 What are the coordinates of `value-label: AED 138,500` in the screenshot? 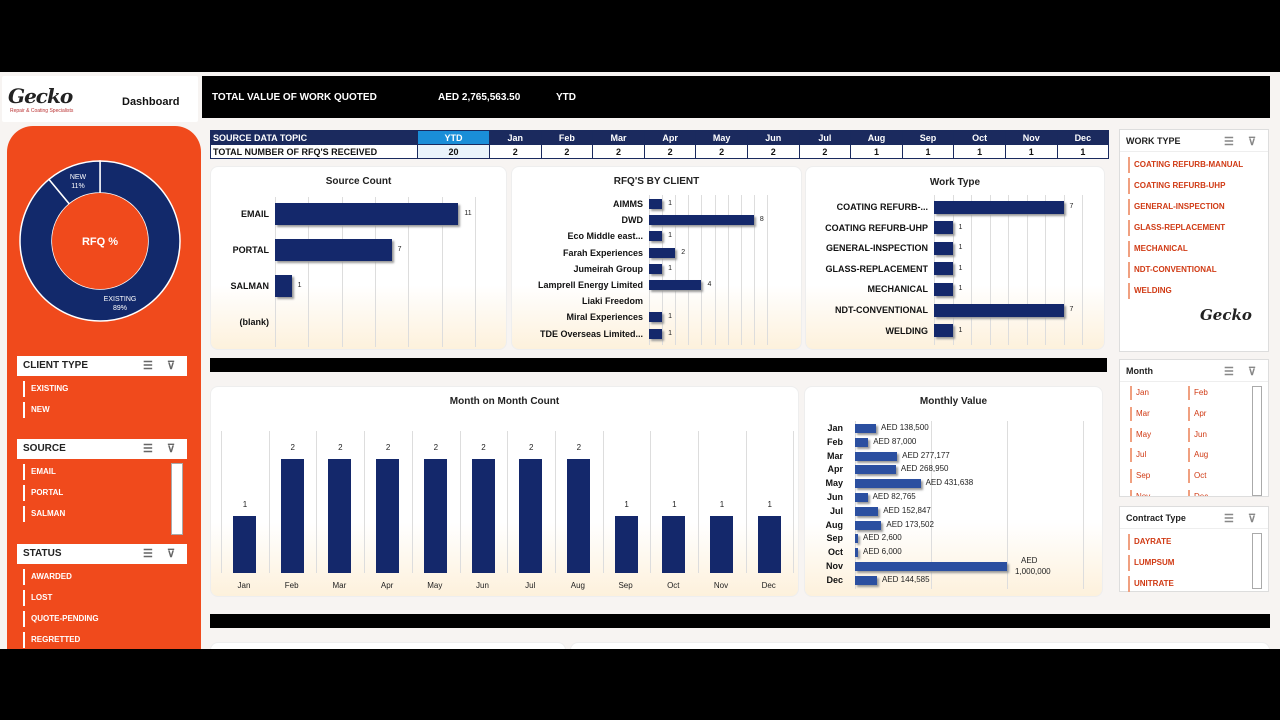 It's located at (905, 427).